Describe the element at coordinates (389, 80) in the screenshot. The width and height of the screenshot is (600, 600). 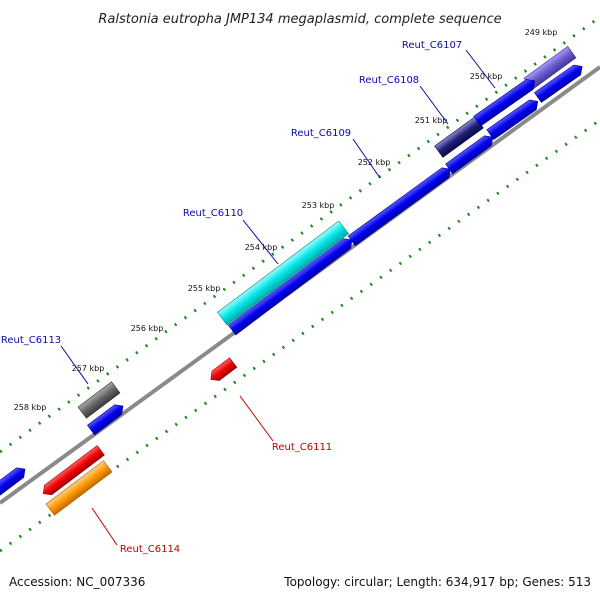
I see `gene-label-c6108: Reut_C6108` at that location.